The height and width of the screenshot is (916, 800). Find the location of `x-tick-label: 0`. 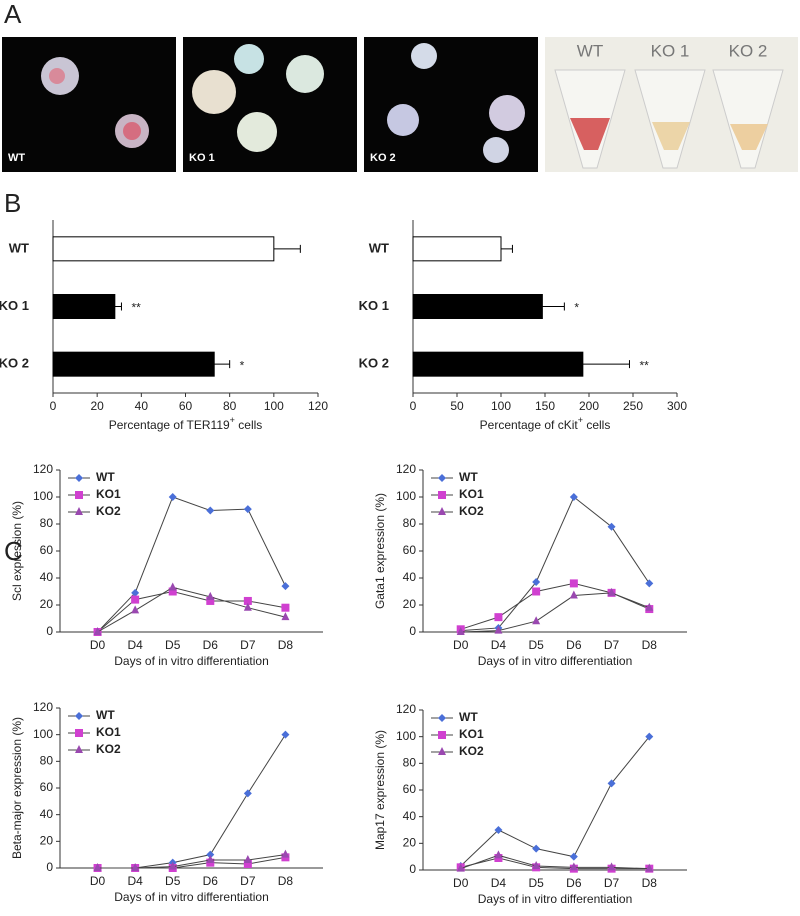

x-tick-label: 0 is located at coordinates (413, 406).